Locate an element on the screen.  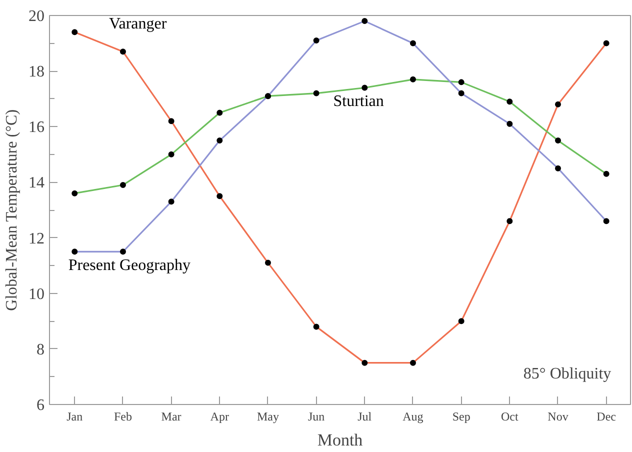
x-tick-label: Sep is located at coordinates (461, 417).